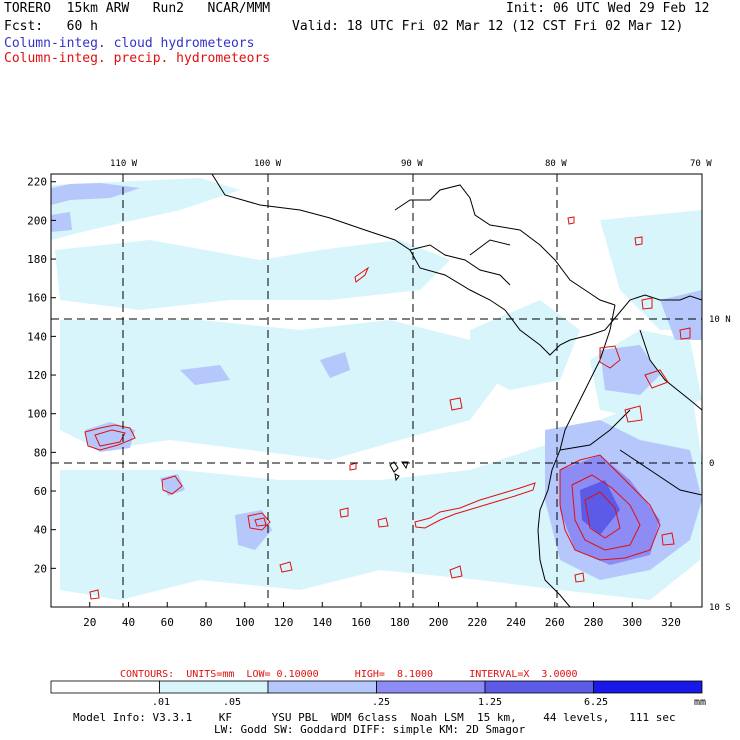 The image size is (740, 740). Describe the element at coordinates (381, 702) in the screenshot. I see `colorbar-level: .25` at that location.